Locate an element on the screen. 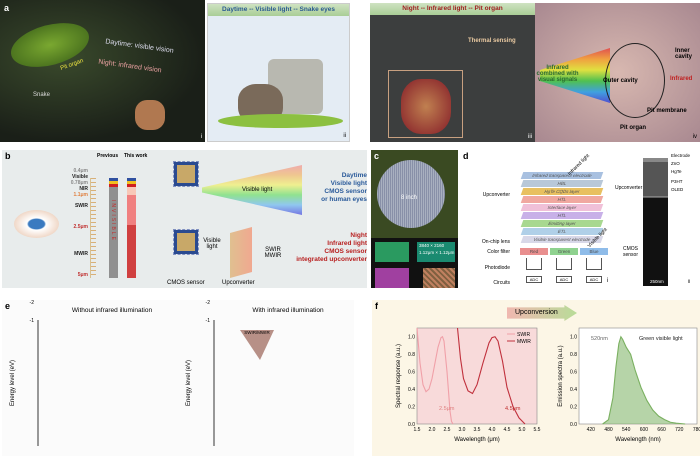 This screenshot has width=700, height=460. day-line: Visible light is located at coordinates (348, 183).